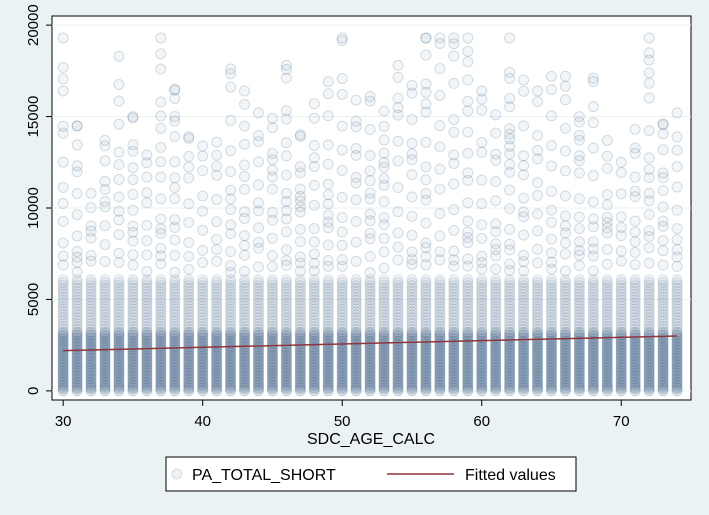 This screenshot has width=709, height=515. Describe the element at coordinates (342, 415) in the screenshot. I see `x-axis-ticks: 30 40 50 60 70` at that location.